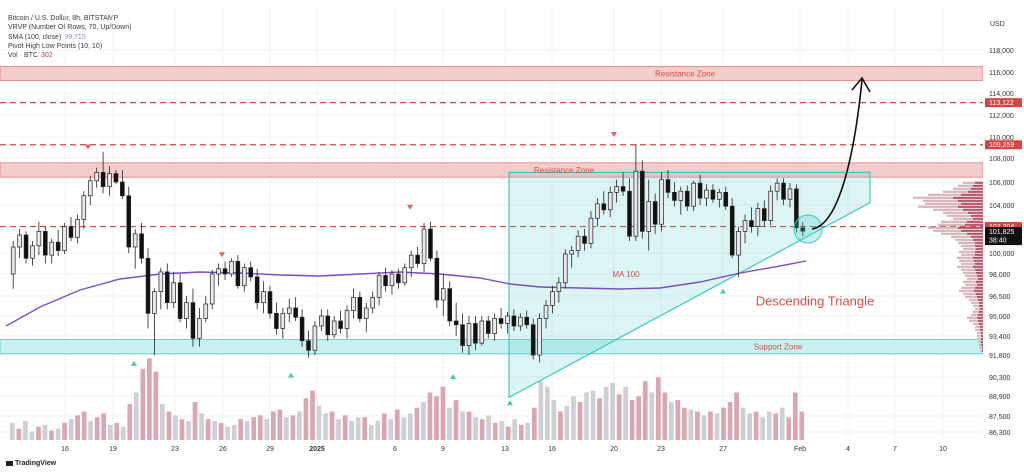  What do you see at coordinates (778, 347) in the screenshot?
I see `label-support: Support Zone` at bounding box center [778, 347].